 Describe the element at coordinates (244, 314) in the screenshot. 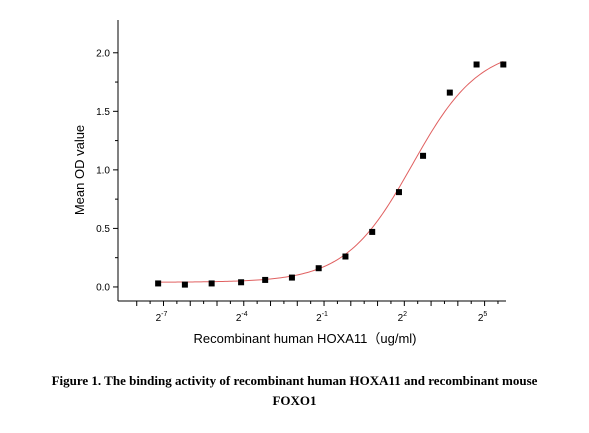

I see `x-tick-exponent: -4` at that location.